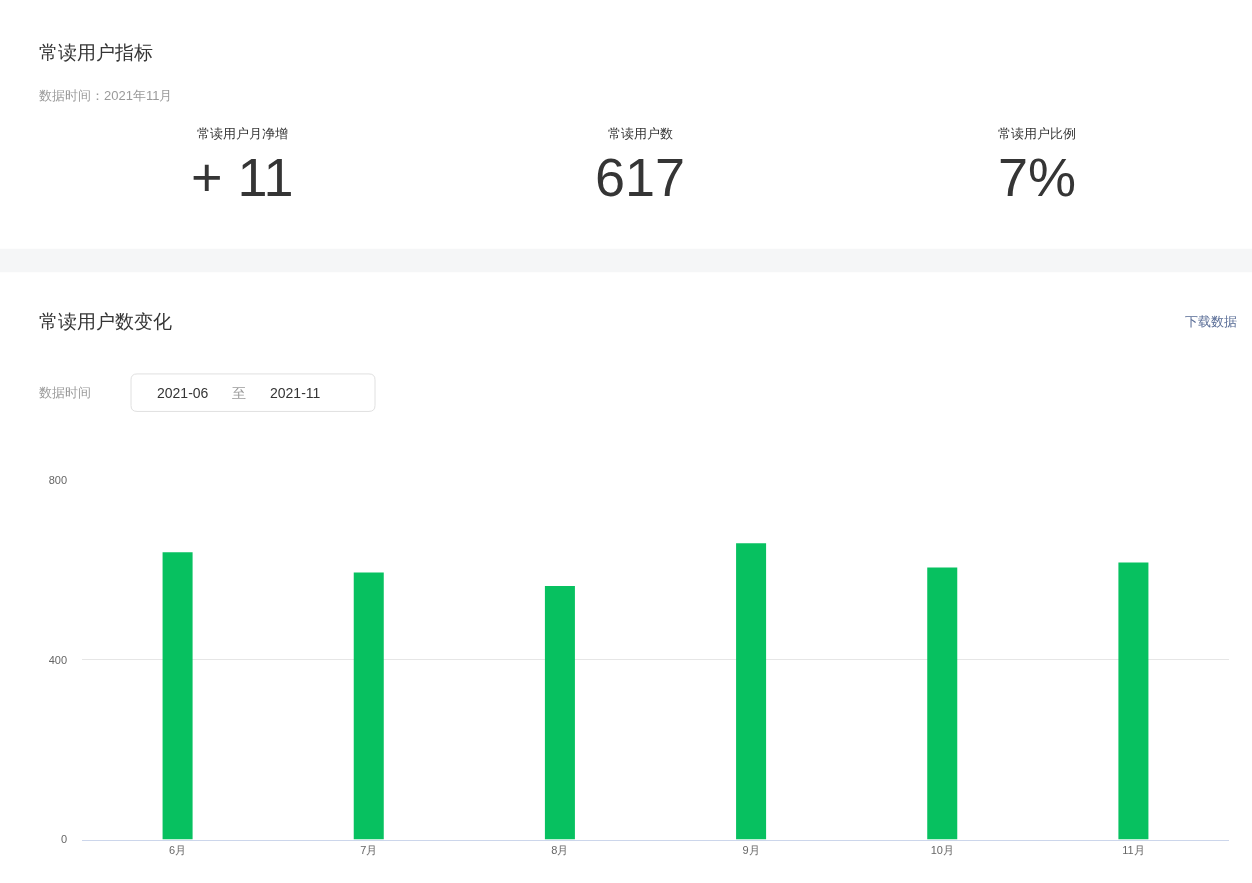 This screenshot has height=883, width=1252. Describe the element at coordinates (1037, 133) in the screenshot. I see `category-label: 常读用户比例` at that location.